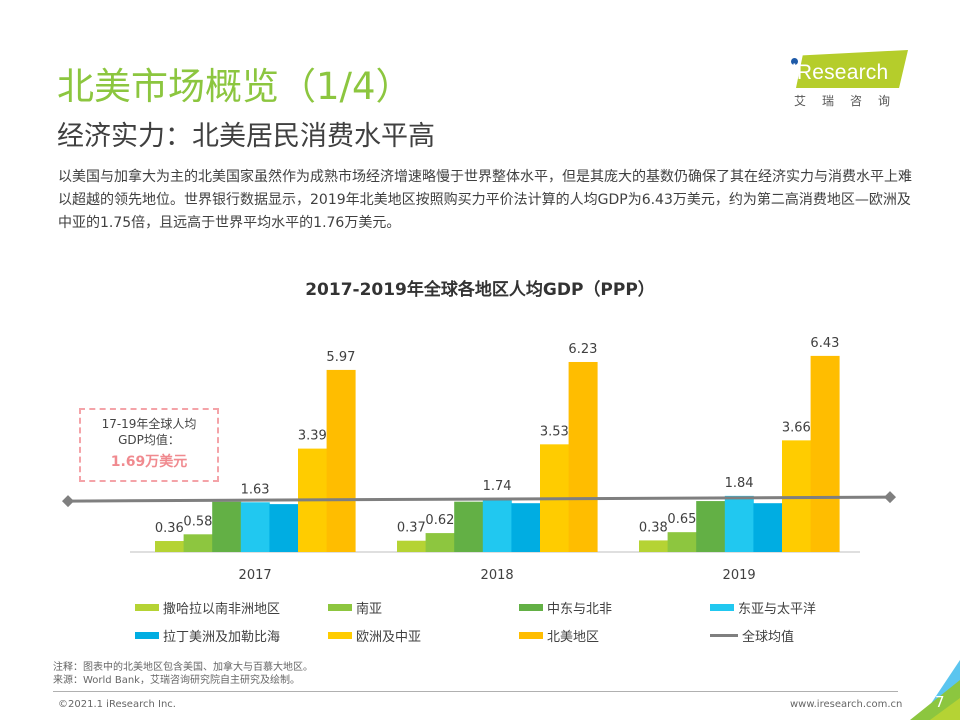  I want to click on page-subtitle: 经济实力：北美居民消费水平高, so click(246, 136).